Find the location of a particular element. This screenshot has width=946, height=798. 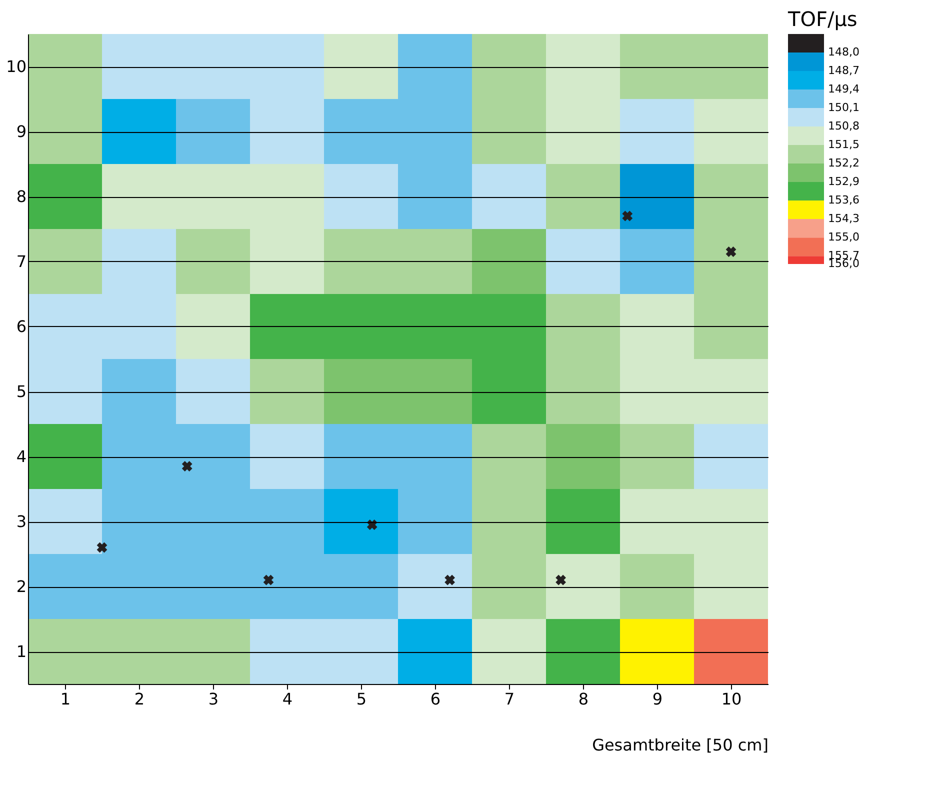

x-tick-label: 6 is located at coordinates (435, 699).